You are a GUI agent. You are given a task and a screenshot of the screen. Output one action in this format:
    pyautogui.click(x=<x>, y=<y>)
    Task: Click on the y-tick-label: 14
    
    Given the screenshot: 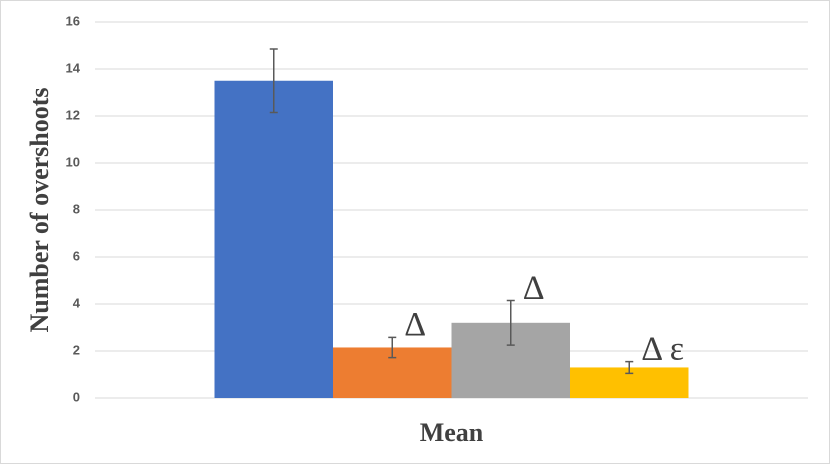 What is the action you would take?
    pyautogui.click(x=73, y=67)
    